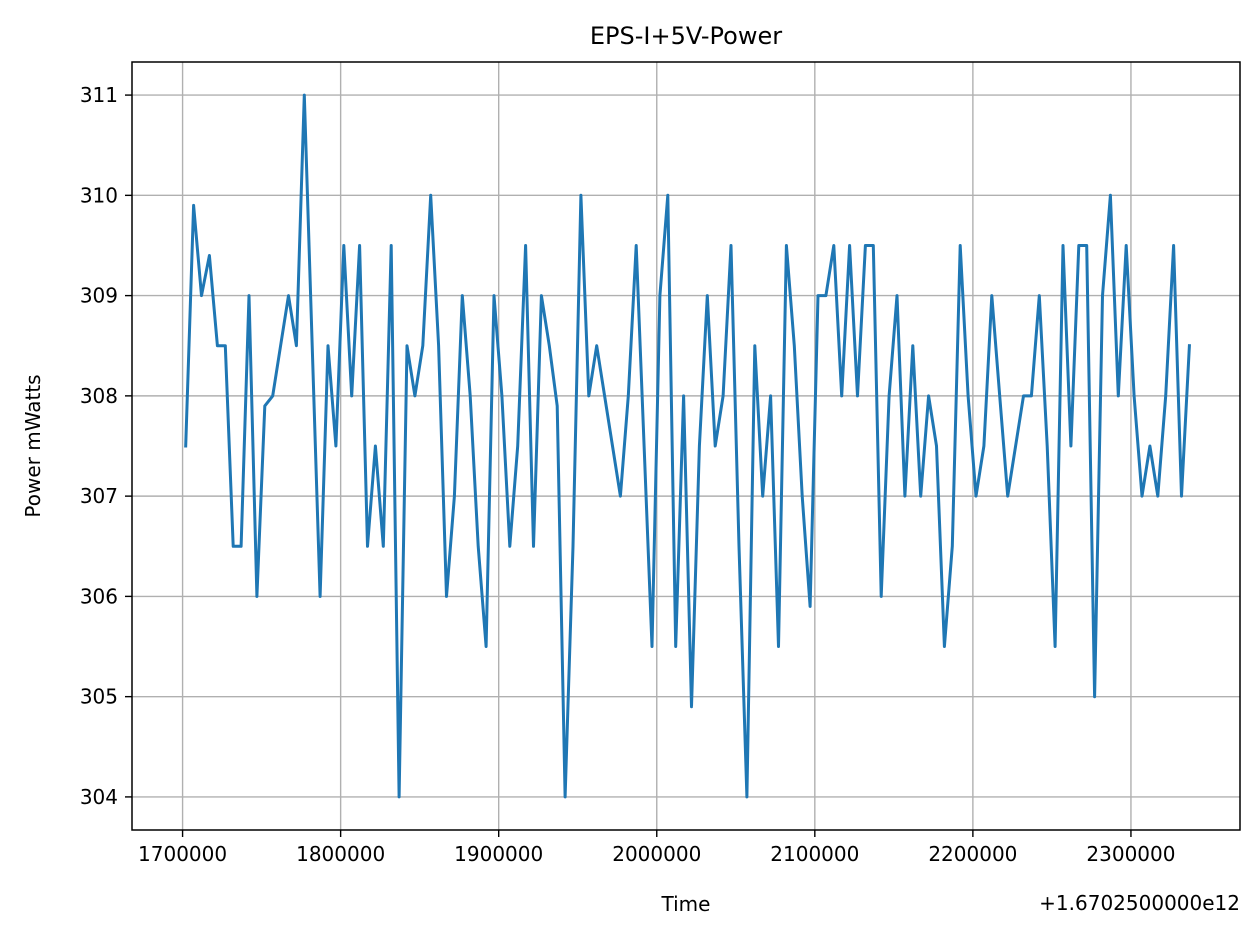 The image size is (1259, 938). I want to click on y-tick-label: 308, so click(99, 396).